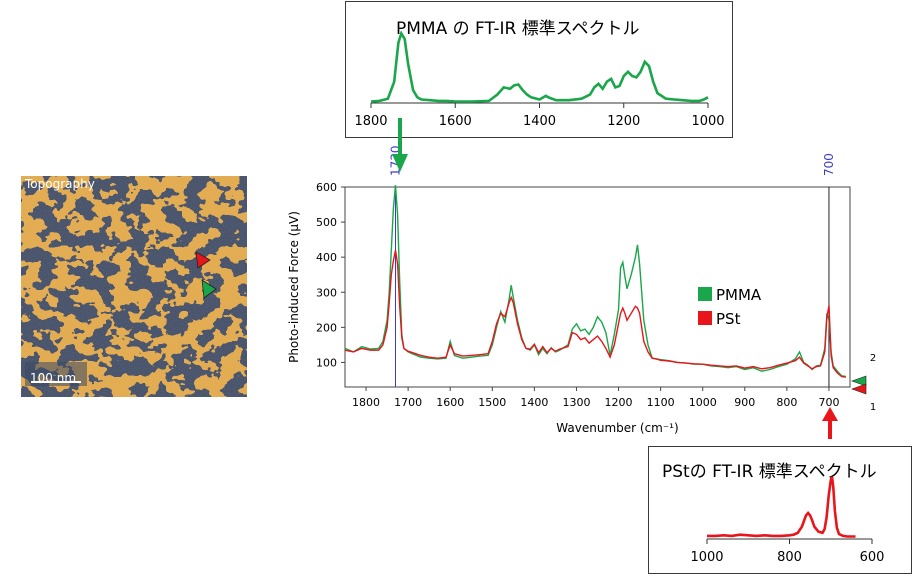 This screenshot has width=916, height=576. Describe the element at coordinates (518, 29) in the screenshot. I see `pmma-reference-title: PMMA の FT-IR 標準スペクトル` at that location.